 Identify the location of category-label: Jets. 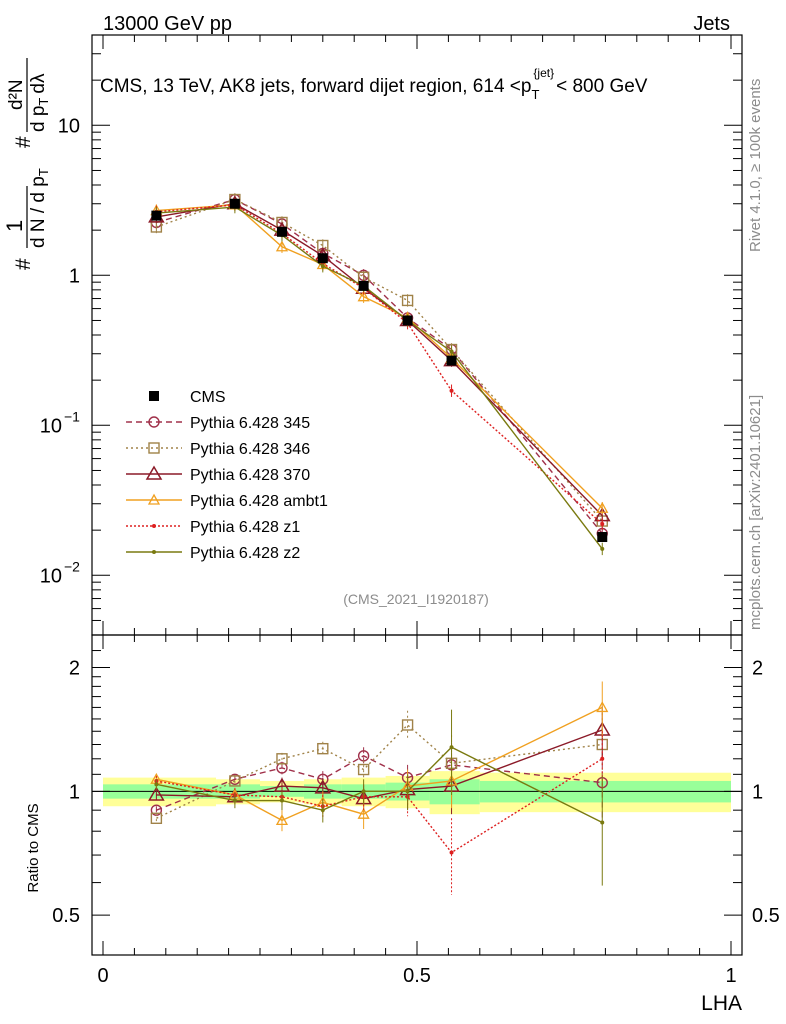
(711, 24).